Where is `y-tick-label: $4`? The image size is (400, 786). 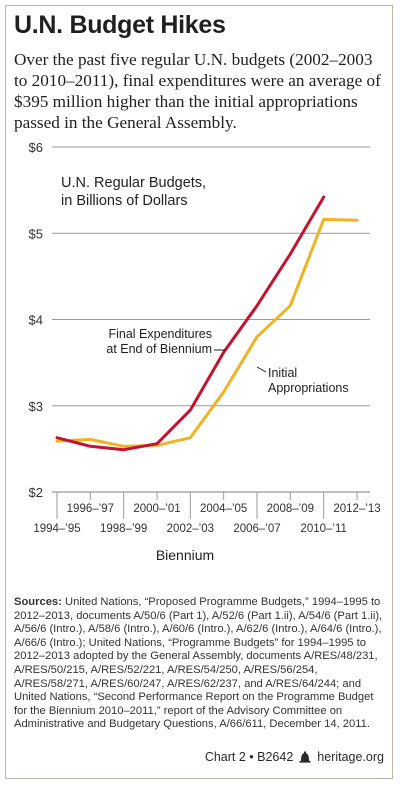
y-tick-label: $4 is located at coordinates (36, 320).